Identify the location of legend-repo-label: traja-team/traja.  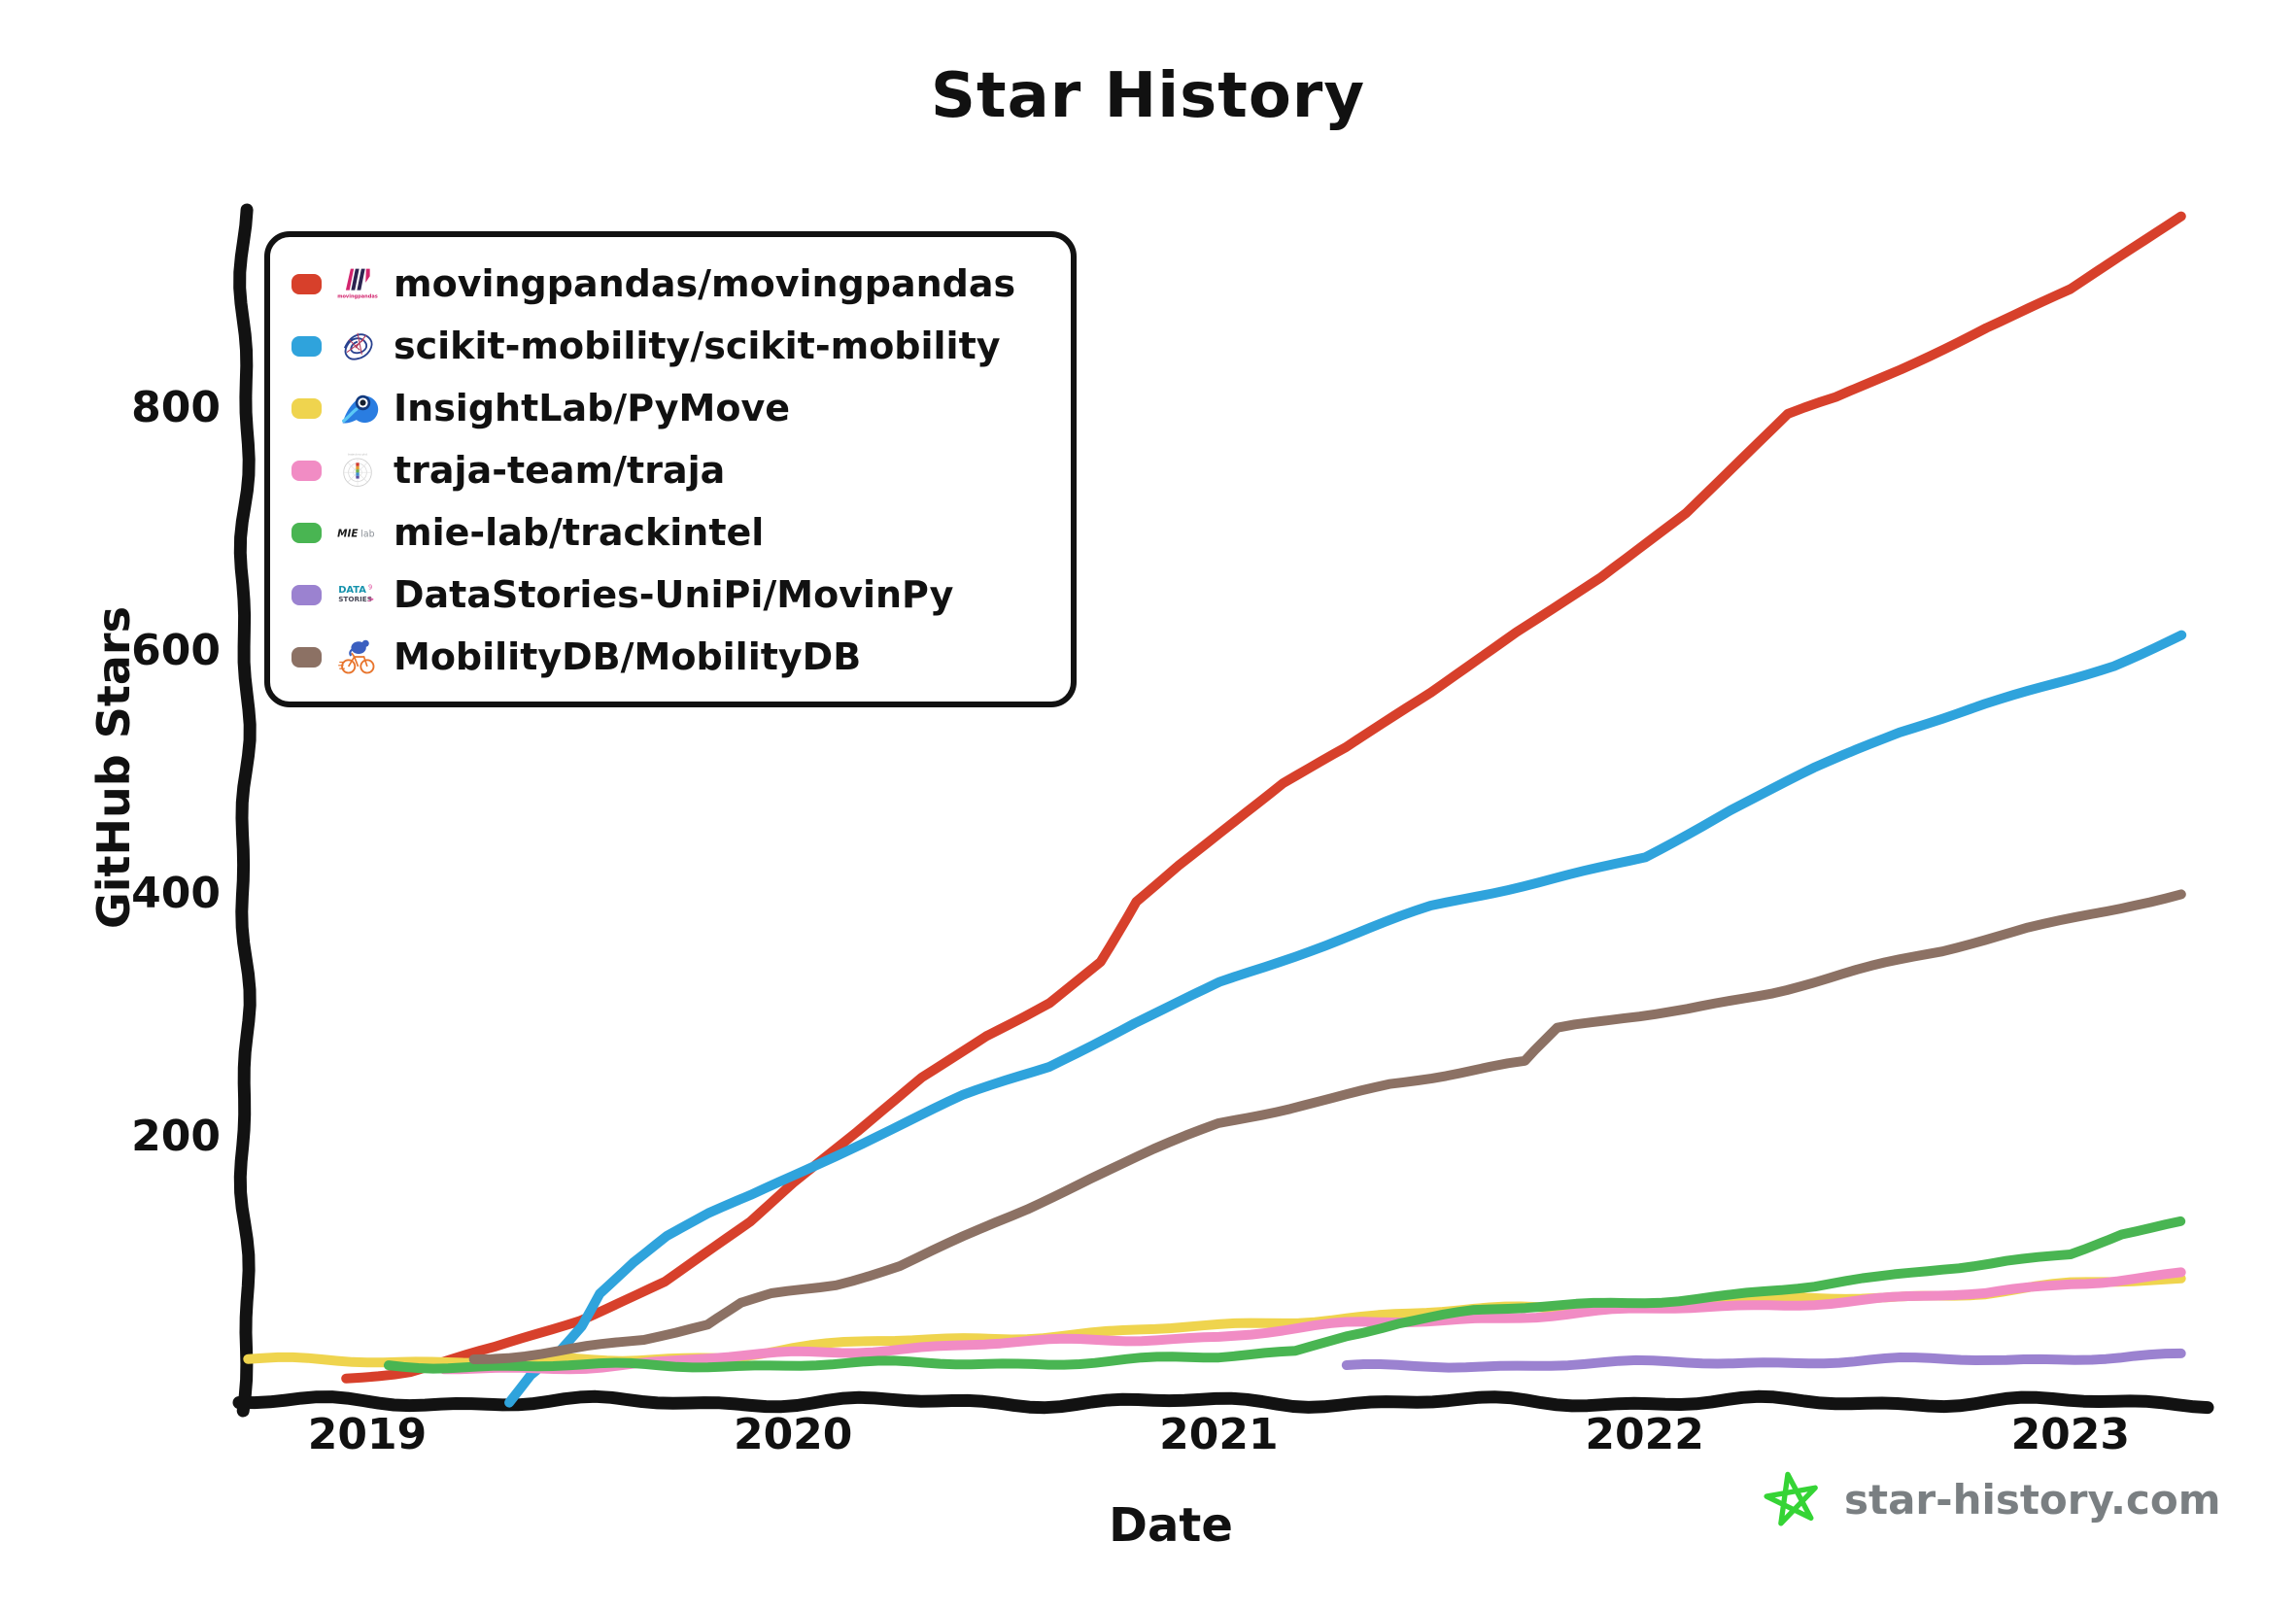
(560, 470).